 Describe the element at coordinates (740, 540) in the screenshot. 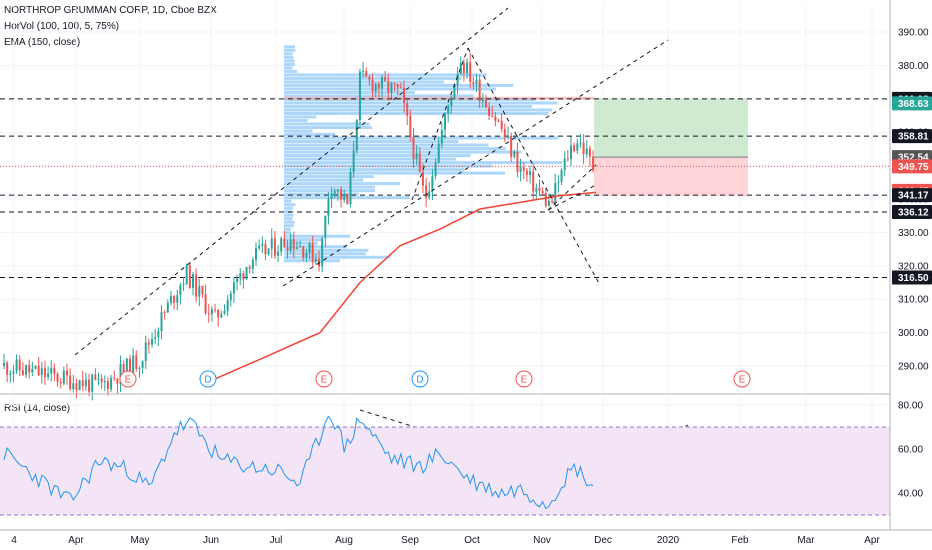

I see `time-tick-label: Feb` at that location.